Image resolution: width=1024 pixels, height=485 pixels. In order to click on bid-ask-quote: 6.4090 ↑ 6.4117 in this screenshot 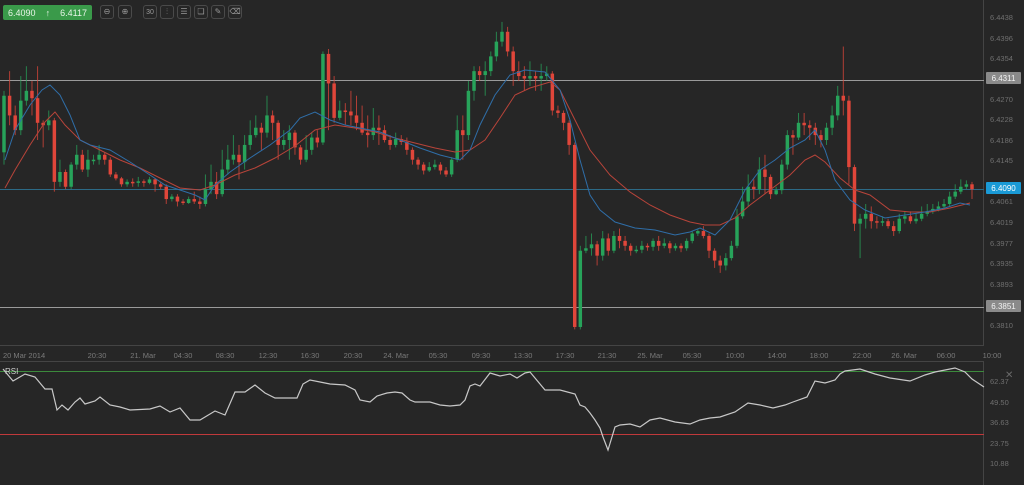, I will do `click(47, 12)`.